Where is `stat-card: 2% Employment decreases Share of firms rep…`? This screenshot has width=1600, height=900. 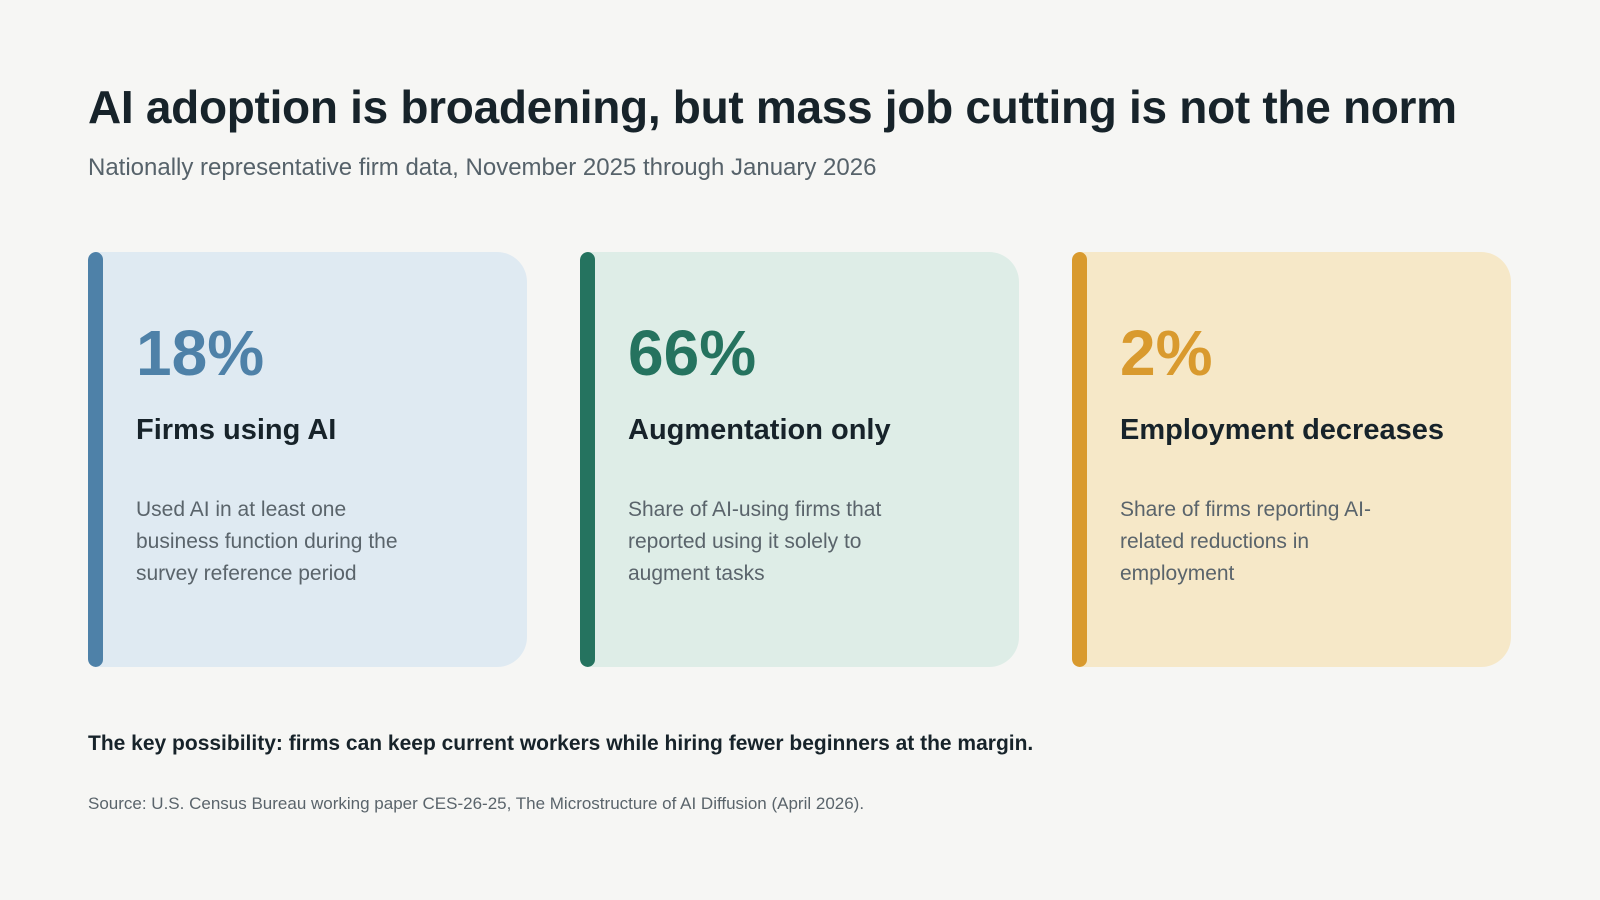 stat-card: 2% Employment decreases Share of firms rep… is located at coordinates (1291, 459).